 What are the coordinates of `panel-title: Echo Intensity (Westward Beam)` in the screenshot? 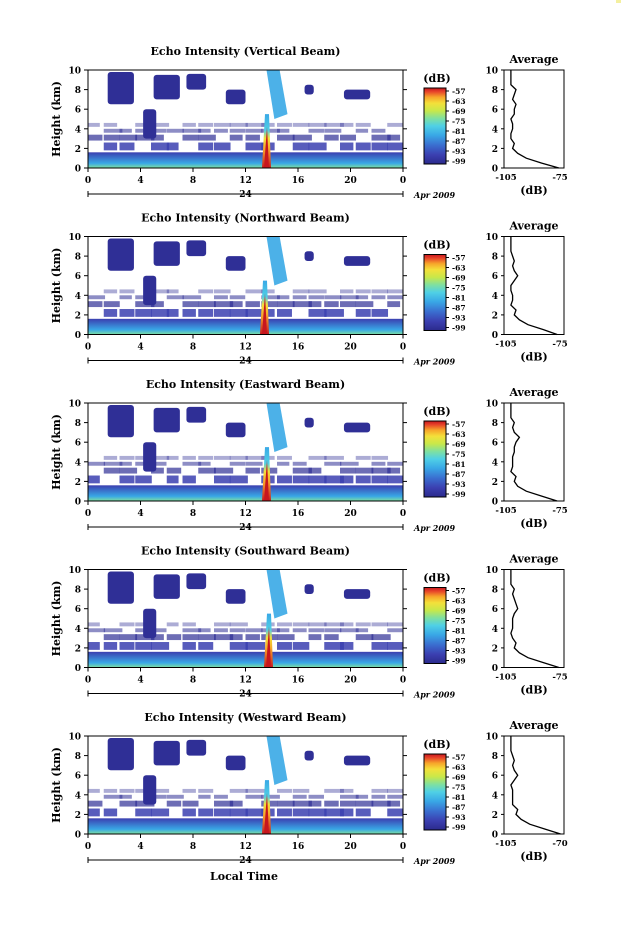 It's located at (245, 717).